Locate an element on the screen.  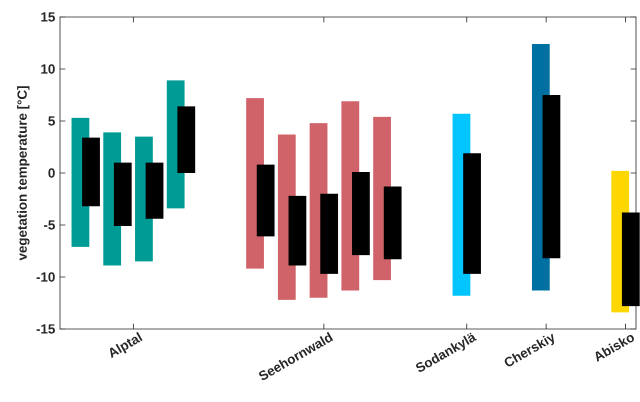
y-axis-title: vegetation temperature [°C] is located at coordinates (23, 173).